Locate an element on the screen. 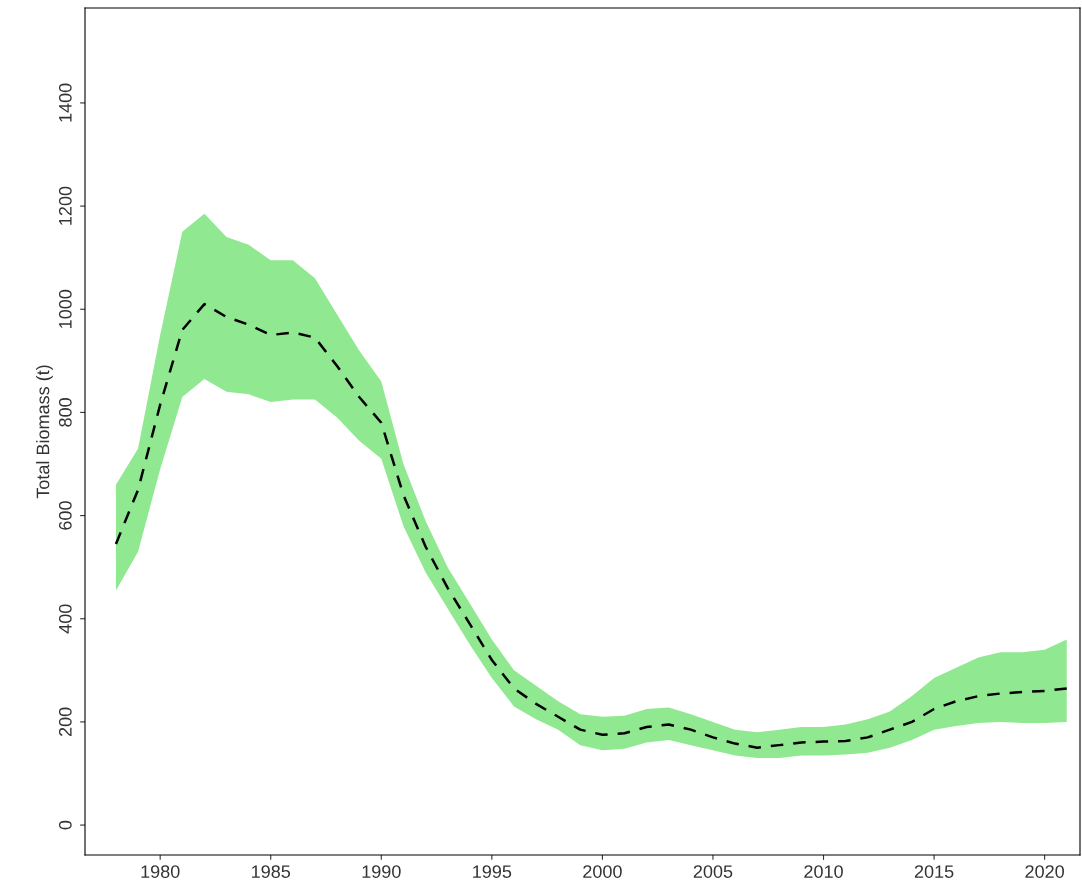 Image resolution: width=1082 pixels, height=888 pixels. x-tick-label: 2015 is located at coordinates (934, 871).